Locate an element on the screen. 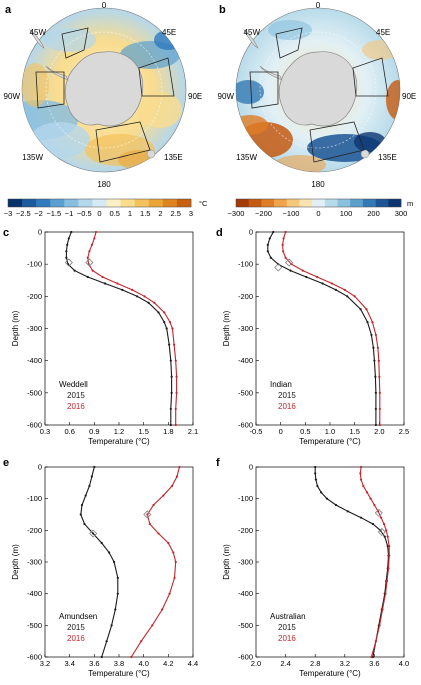  chart-f-series-2015-line is located at coordinates (352, 562).